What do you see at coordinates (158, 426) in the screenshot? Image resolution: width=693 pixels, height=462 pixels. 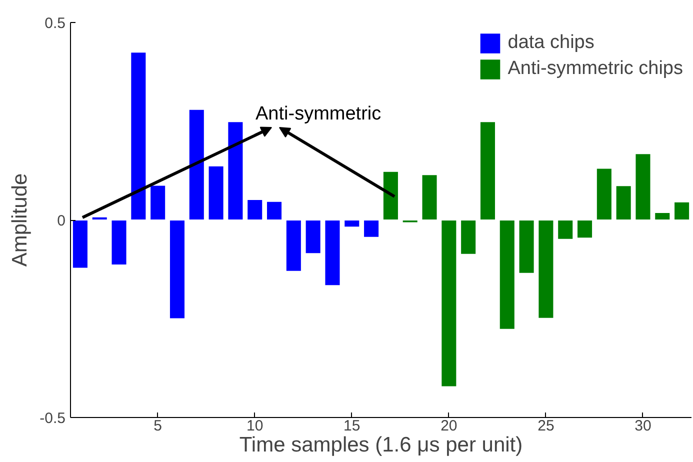 I see `x-tick-label: 5` at bounding box center [158, 426].